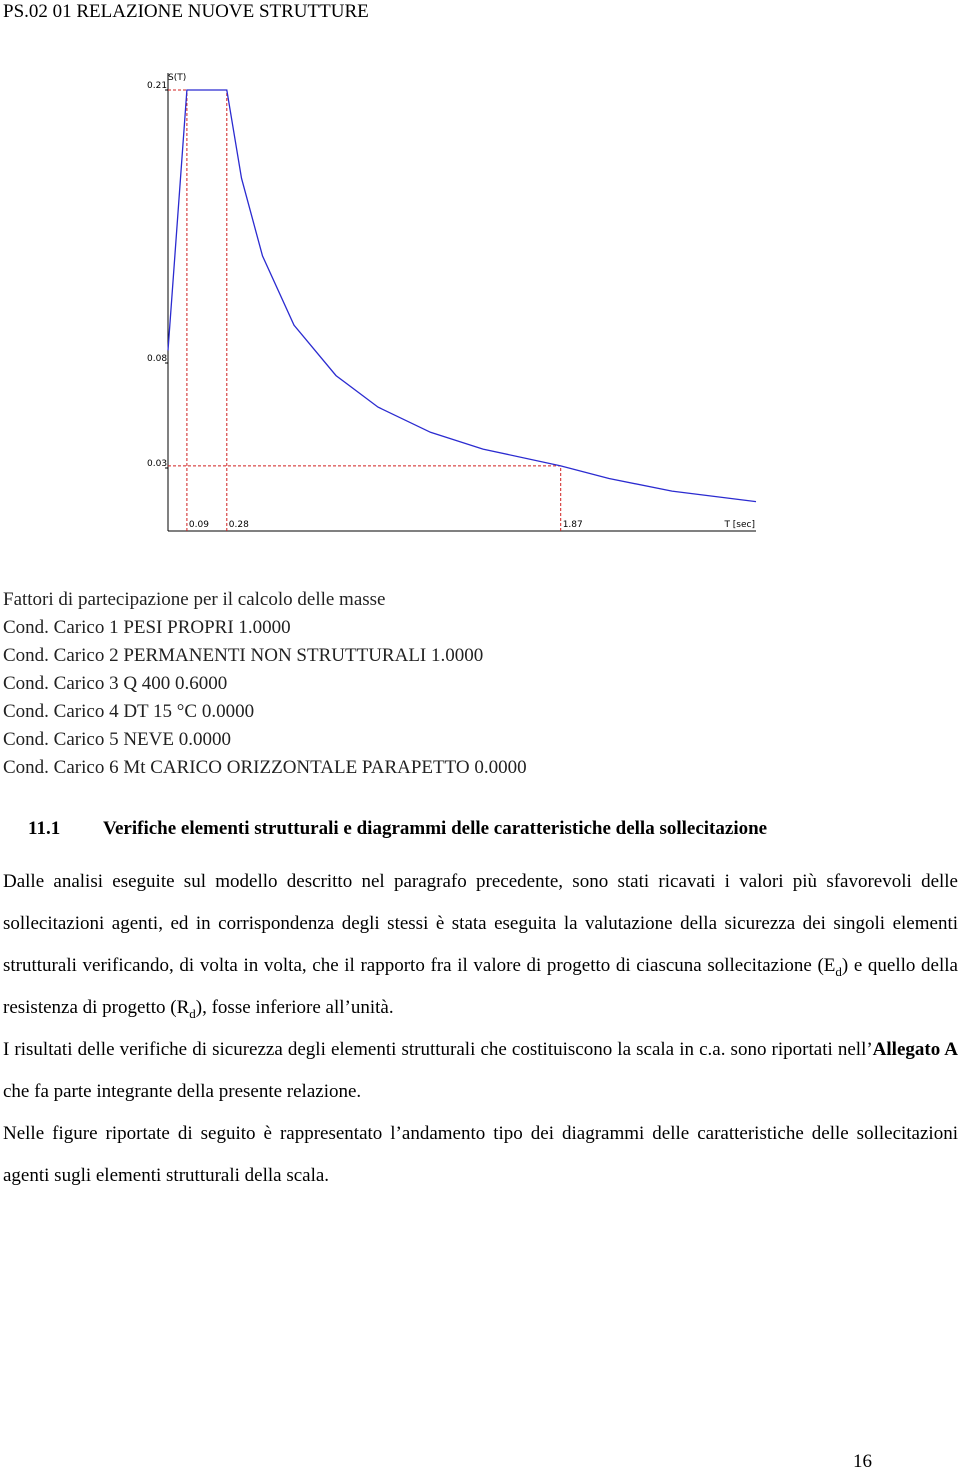  I want to click on header-title: PS.02 01 RELAZIONE NUOVE STRUTTURE, so click(186, 11).